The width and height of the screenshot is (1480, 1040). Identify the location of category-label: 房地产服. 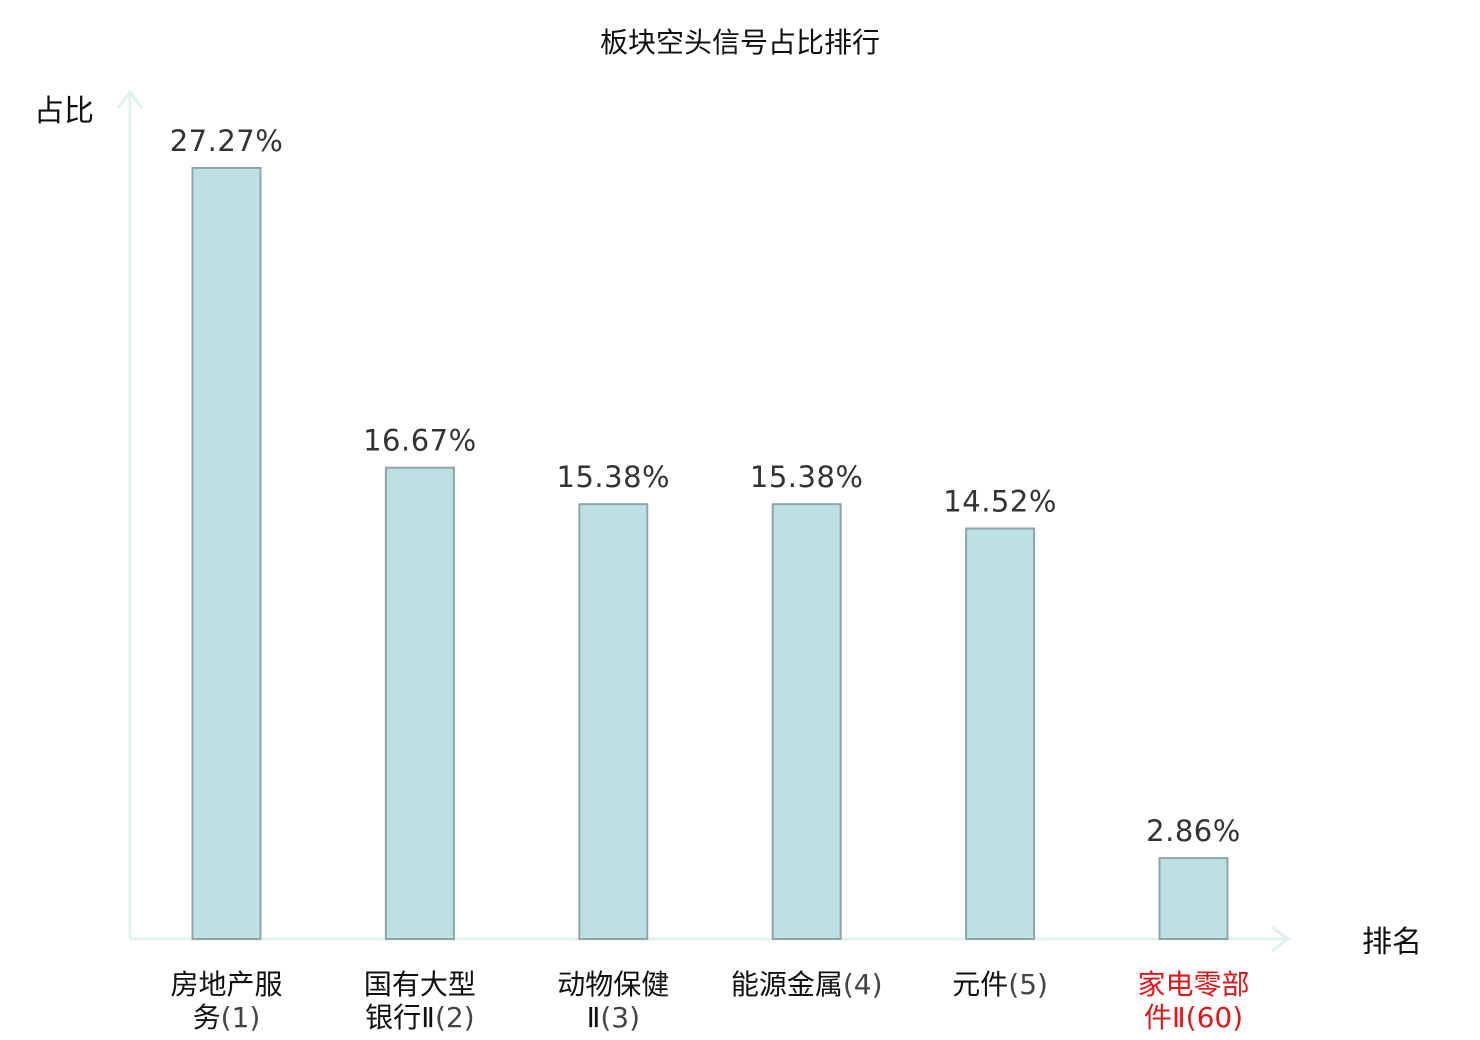
(226, 984).